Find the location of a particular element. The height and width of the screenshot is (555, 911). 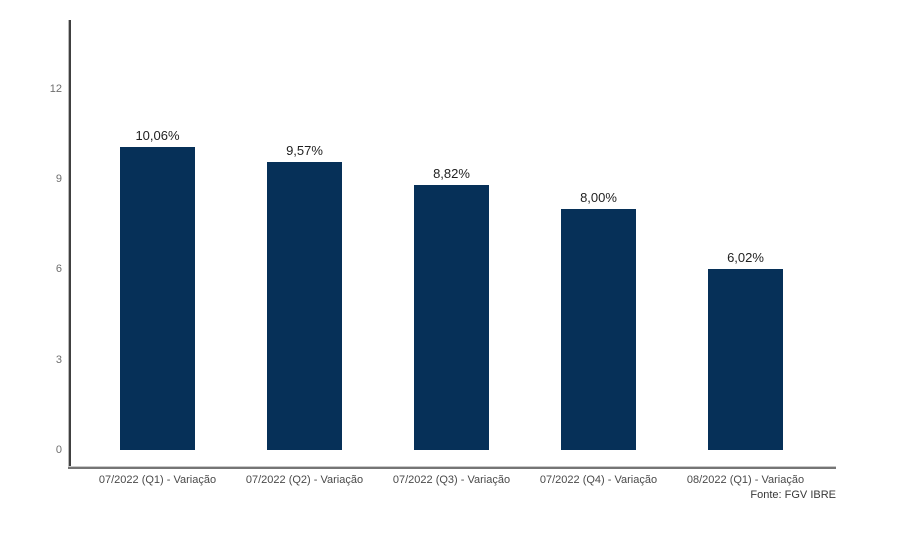

y-tick-label: 6 is located at coordinates (58, 269).